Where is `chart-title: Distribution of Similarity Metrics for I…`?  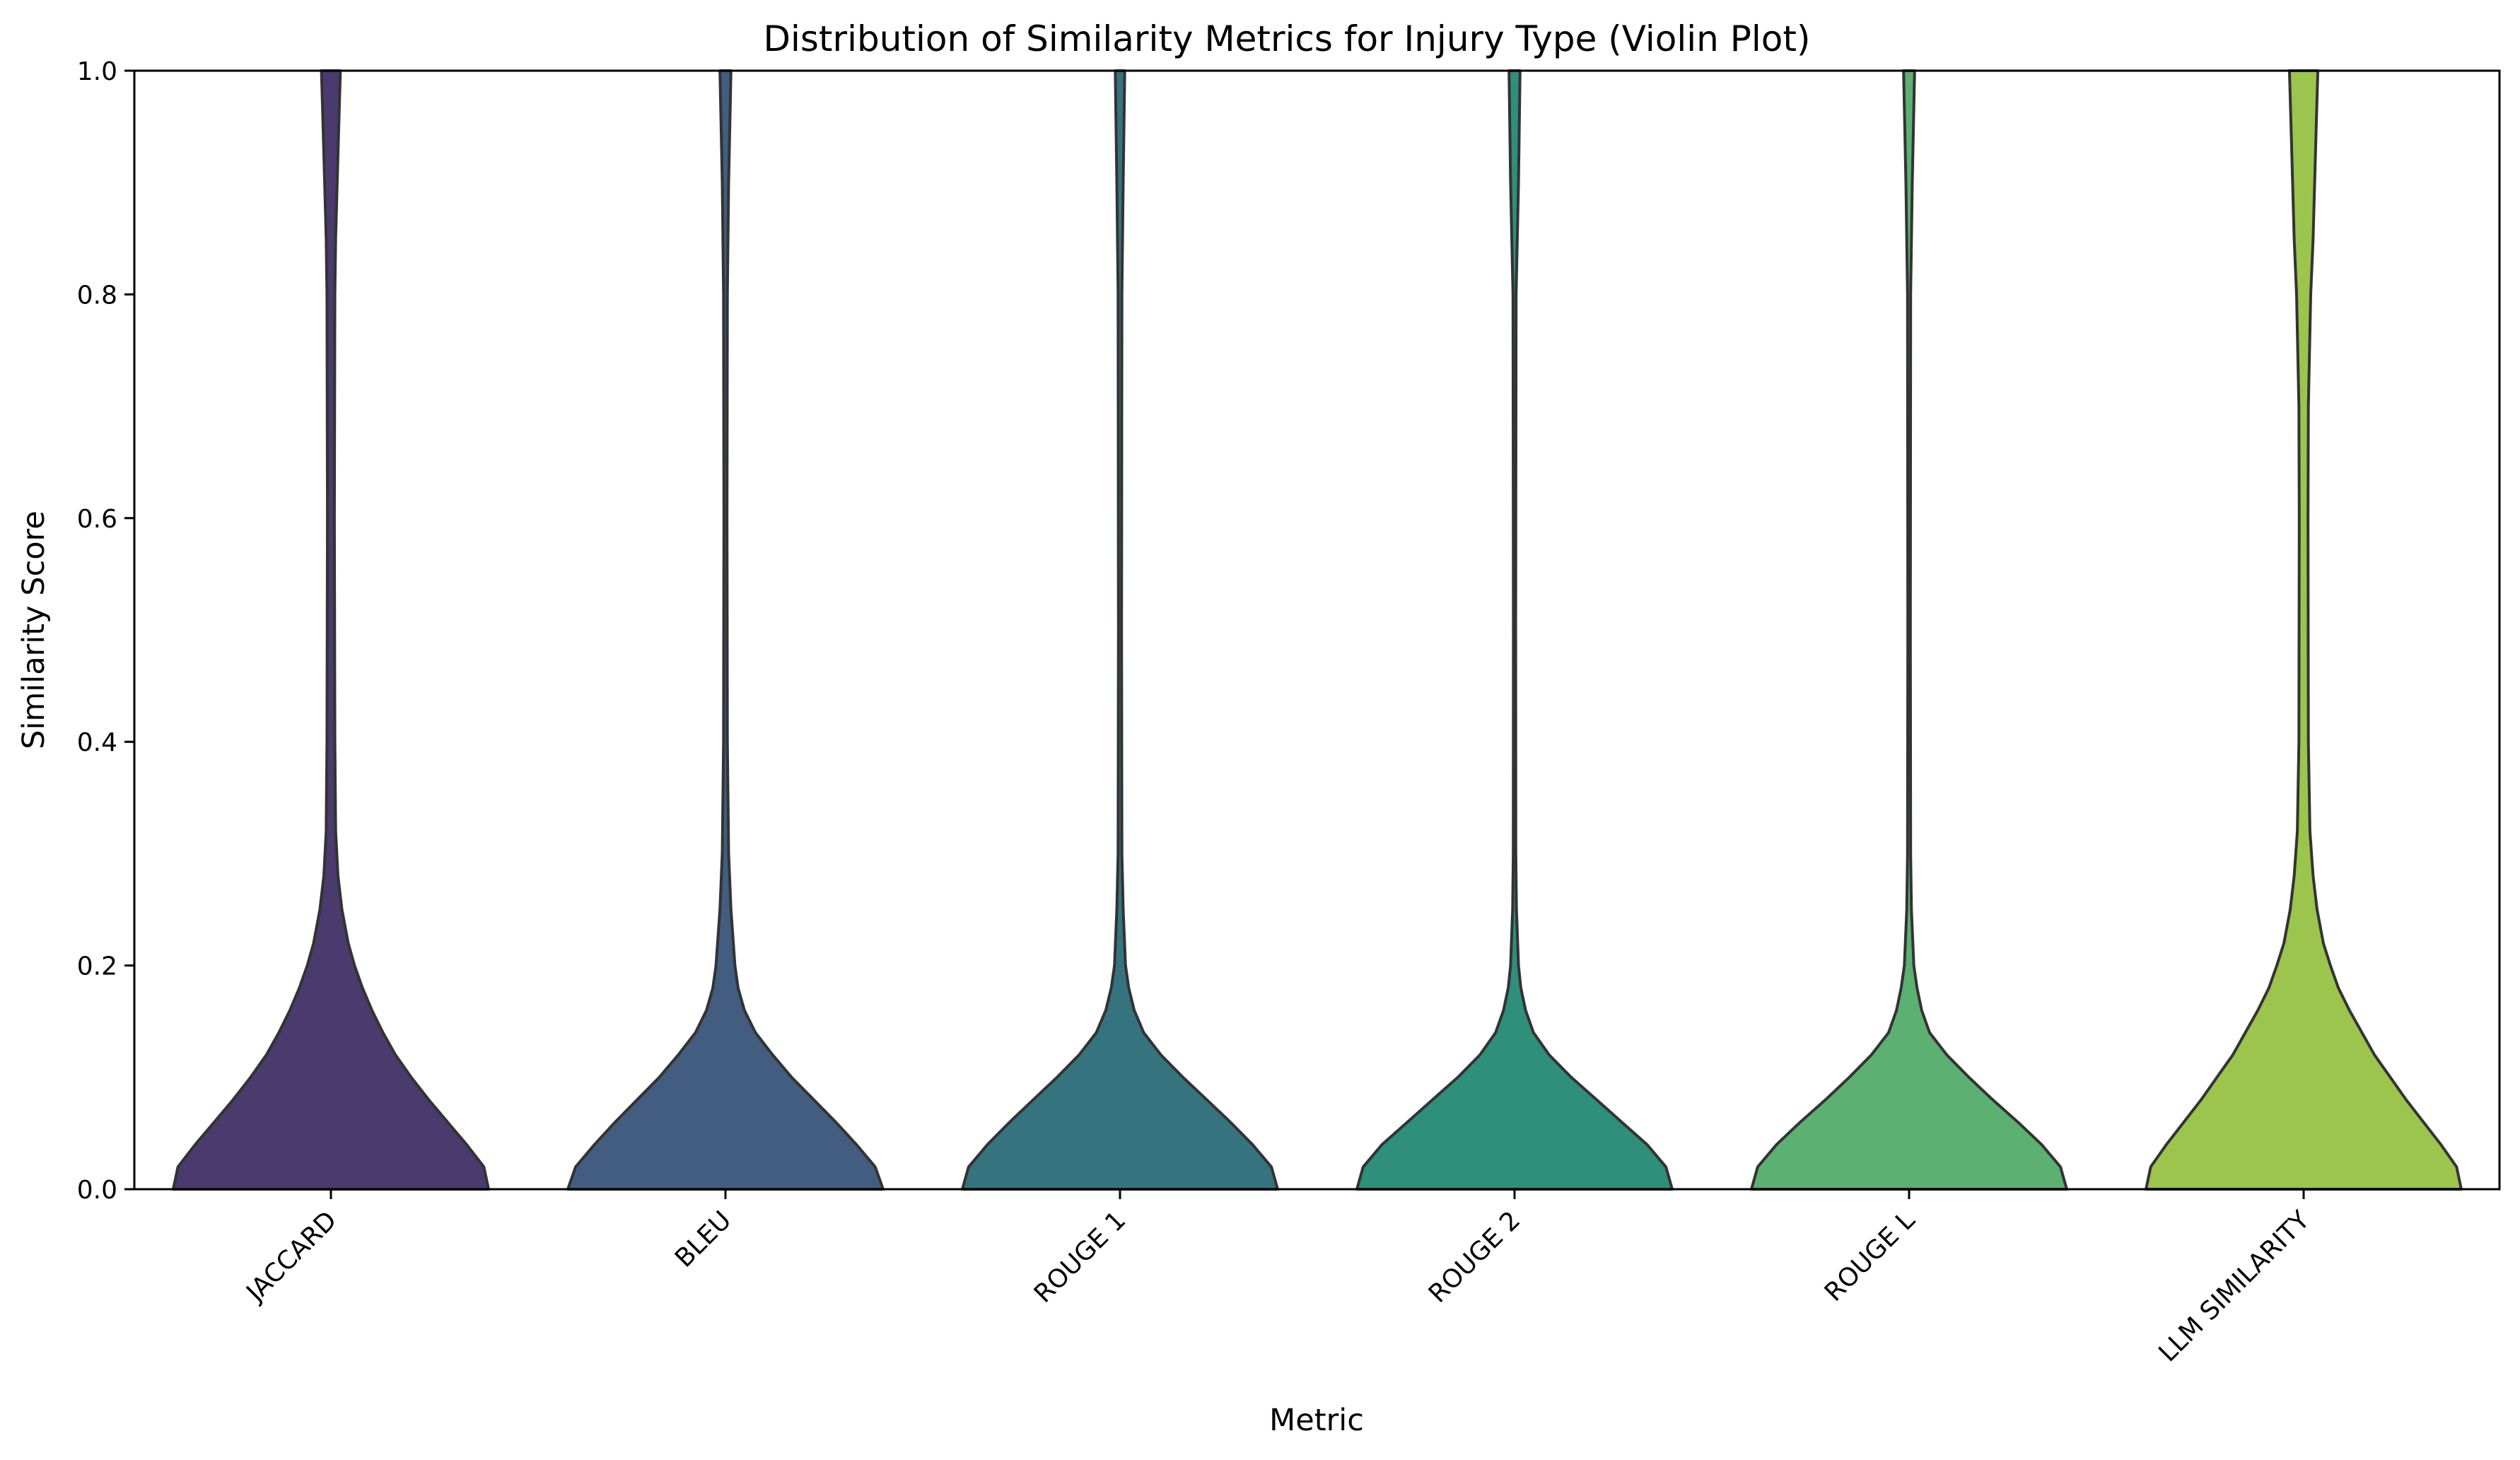 chart-title: Distribution of Similarity Metrics for I… is located at coordinates (1286, 38).